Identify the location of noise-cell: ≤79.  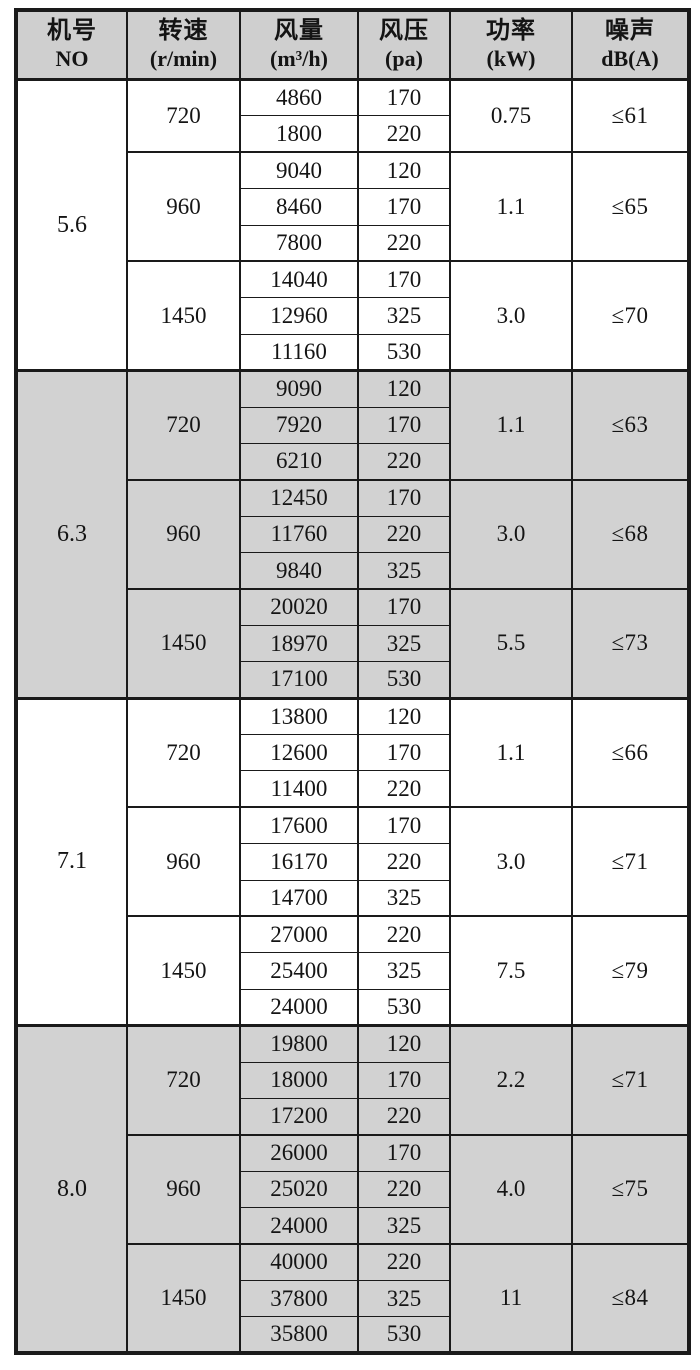
(630, 971).